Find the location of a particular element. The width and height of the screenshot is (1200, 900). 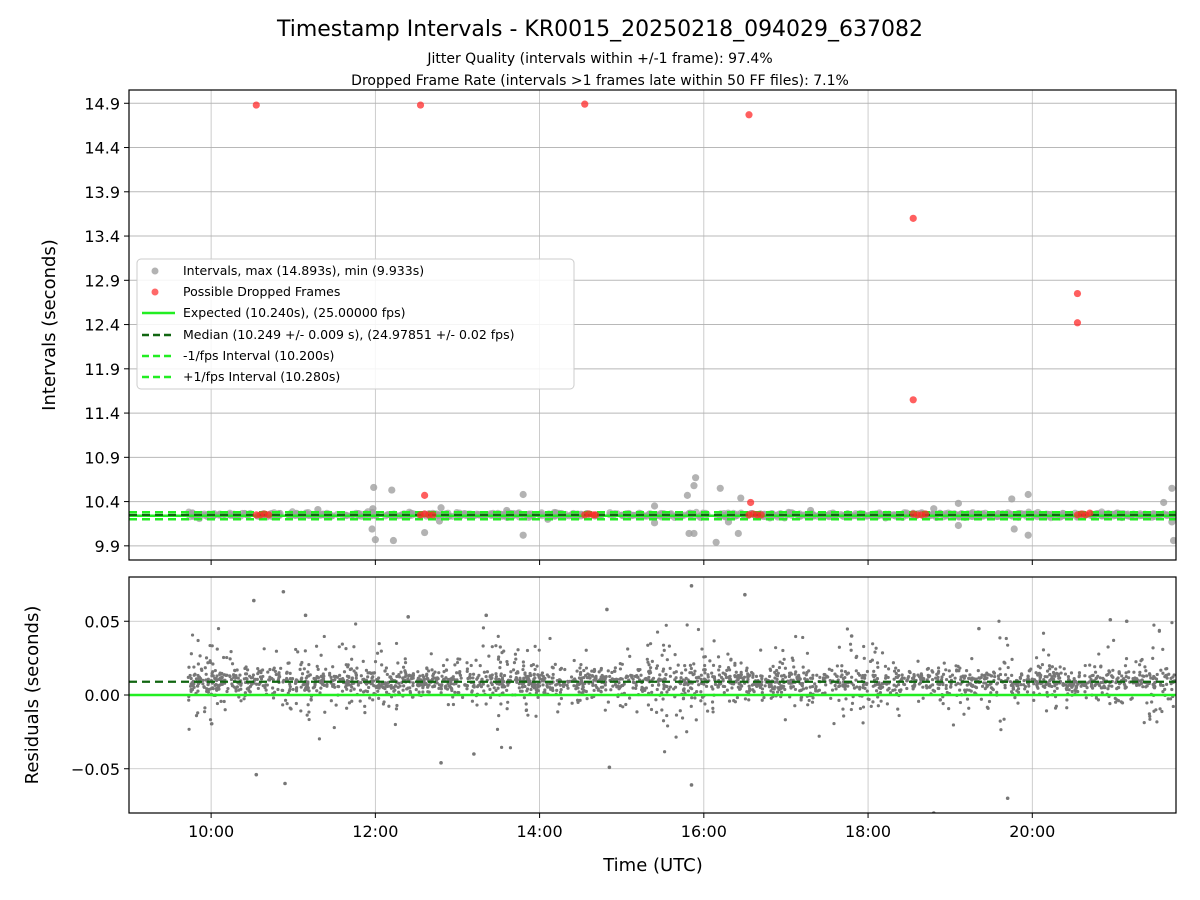

dropped-frame-point is located at coordinates (433, 515).